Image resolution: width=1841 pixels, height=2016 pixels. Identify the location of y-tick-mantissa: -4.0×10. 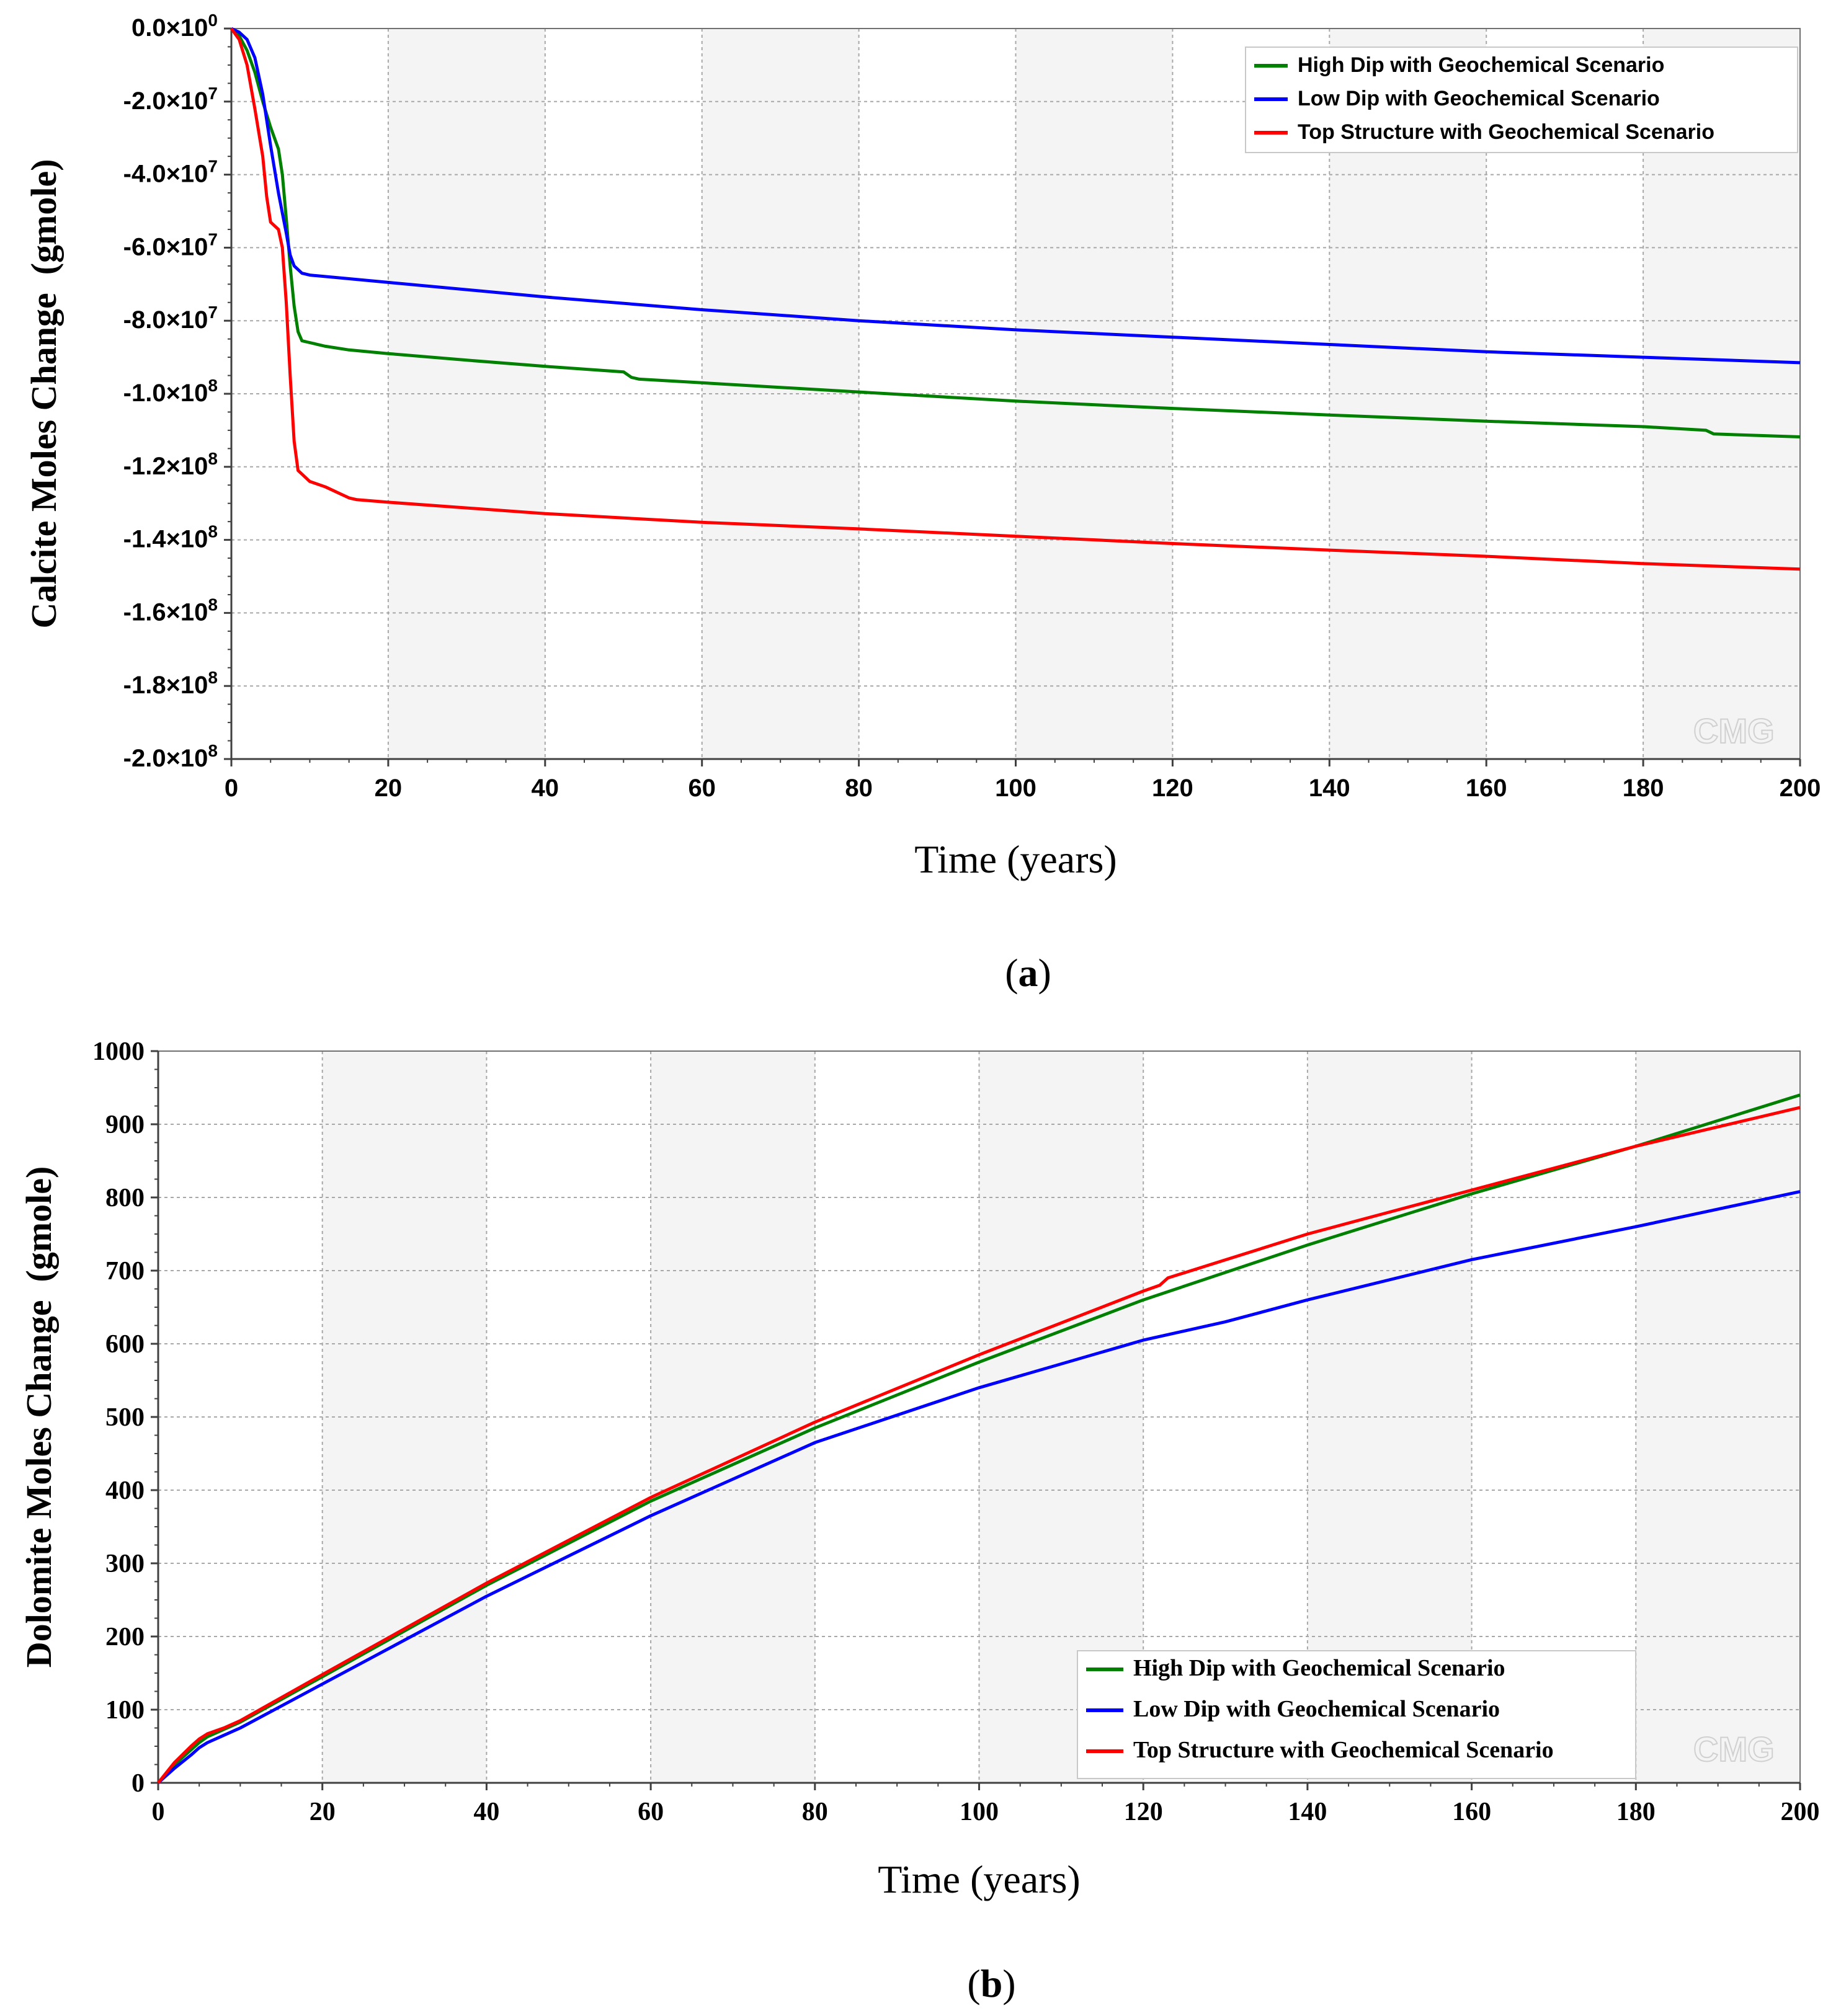
(165, 174).